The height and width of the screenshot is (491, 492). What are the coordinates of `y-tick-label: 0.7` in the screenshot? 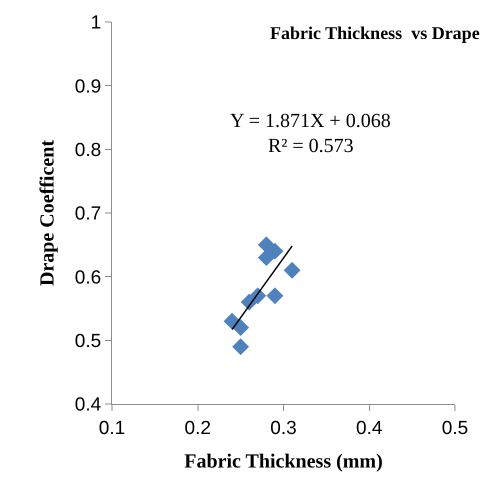 It's located at (88, 214).